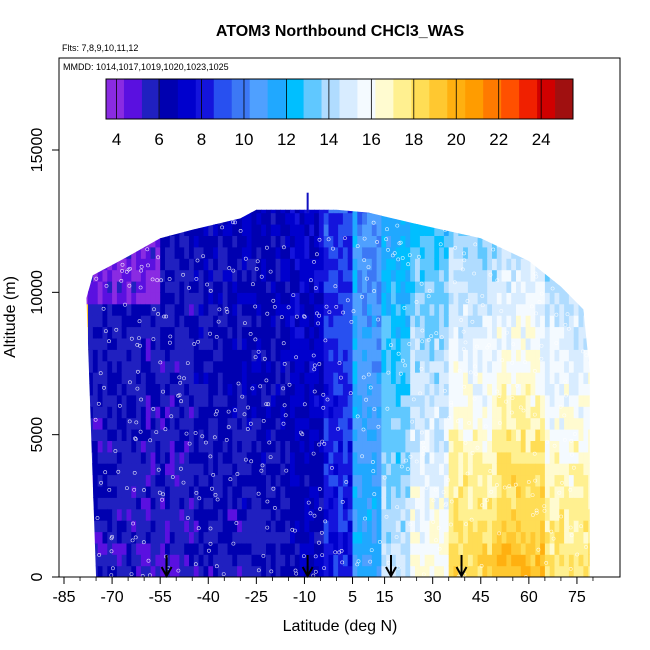  Describe the element at coordinates (498, 139) in the screenshot. I see `colorbar-tick-label: 22` at that location.